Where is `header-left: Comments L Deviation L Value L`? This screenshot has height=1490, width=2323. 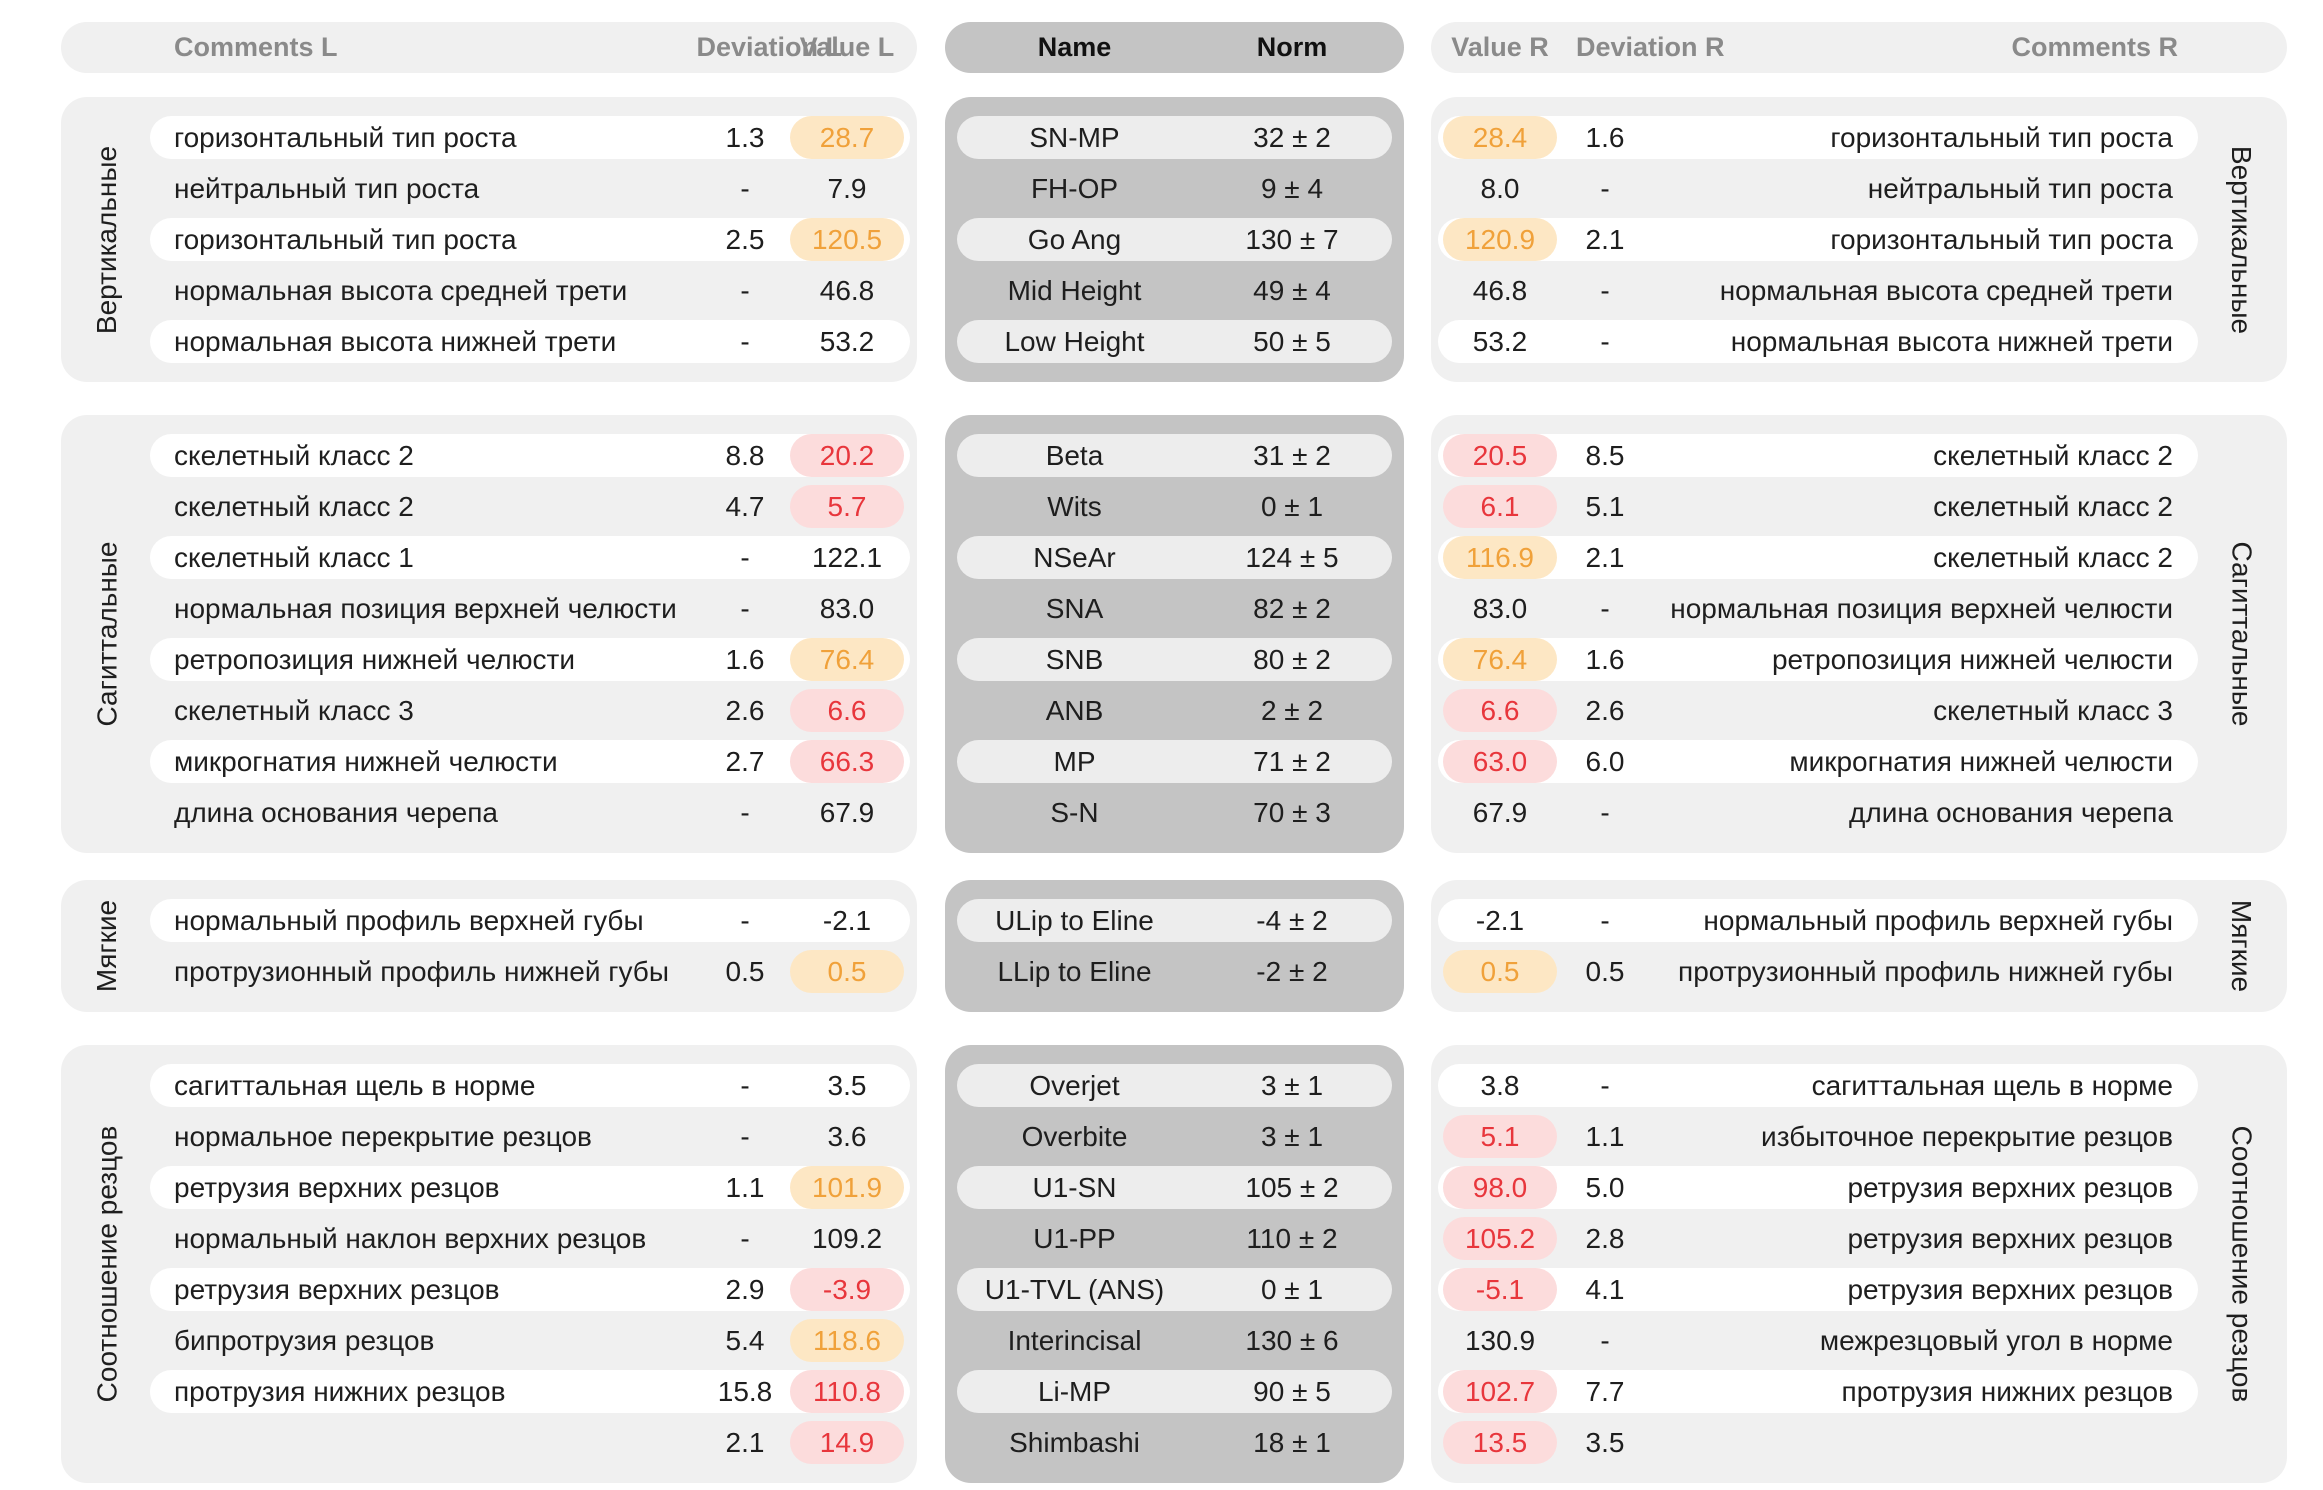 header-left: Comments L Deviation L Value L is located at coordinates (489, 47).